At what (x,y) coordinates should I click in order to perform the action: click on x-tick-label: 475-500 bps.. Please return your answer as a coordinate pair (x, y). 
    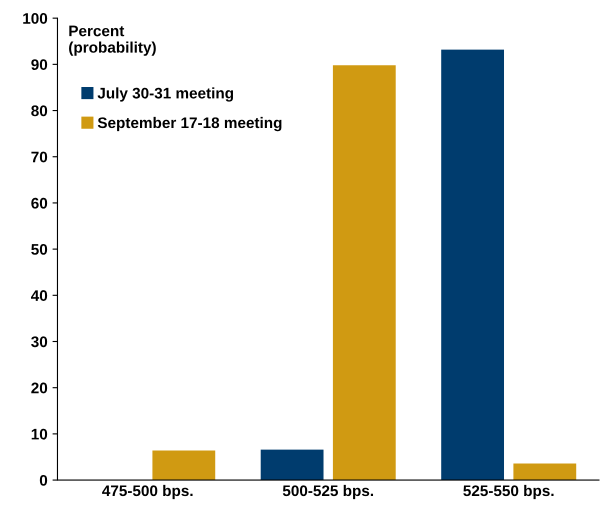
    Looking at the image, I should click on (147, 492).